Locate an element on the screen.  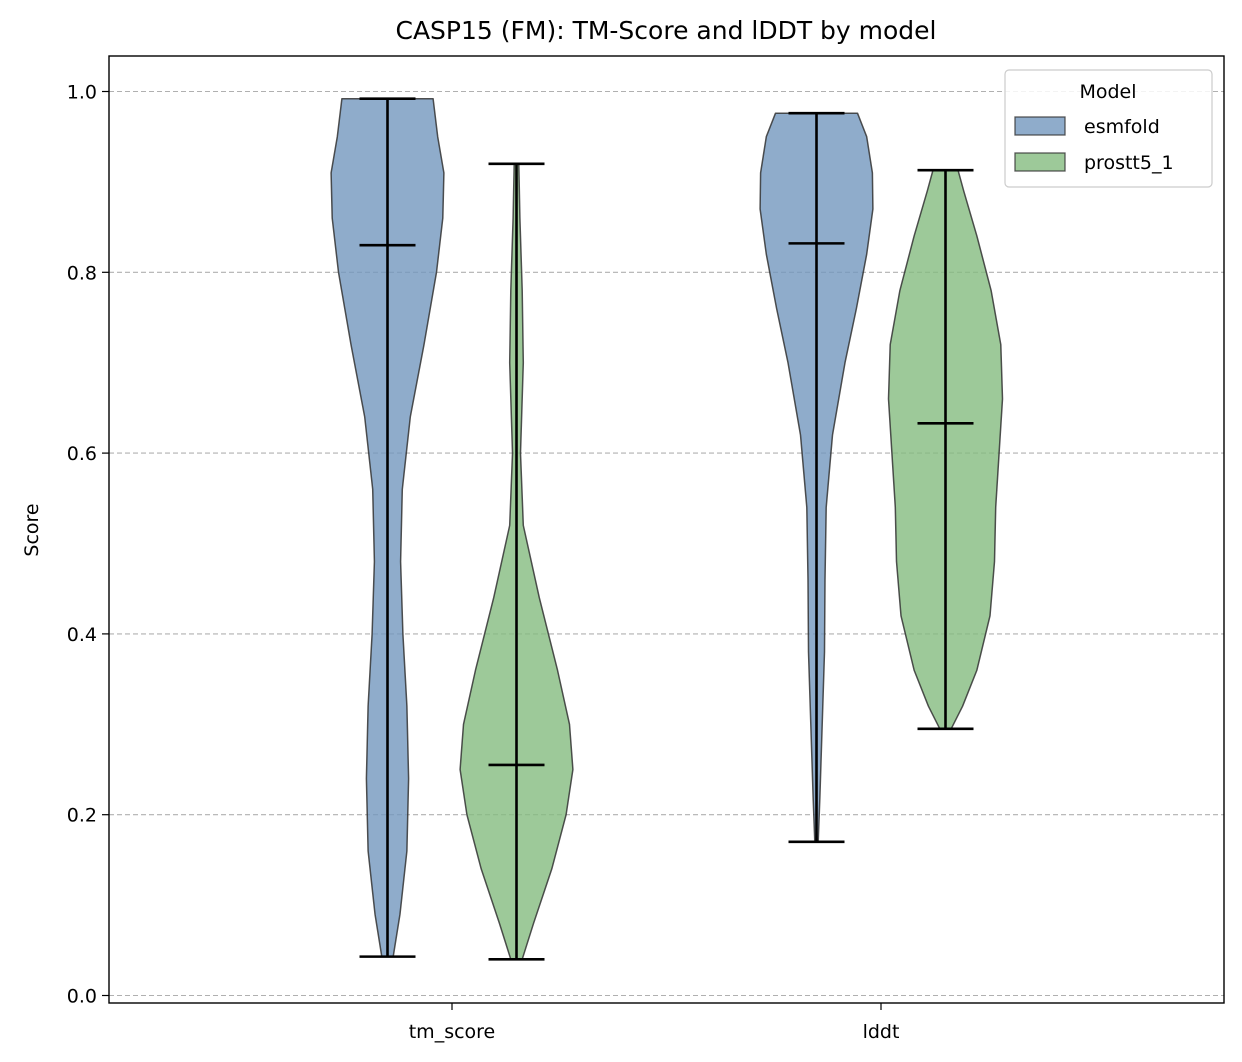
y-tick-label-5: 1.0 is located at coordinates (82, 93).